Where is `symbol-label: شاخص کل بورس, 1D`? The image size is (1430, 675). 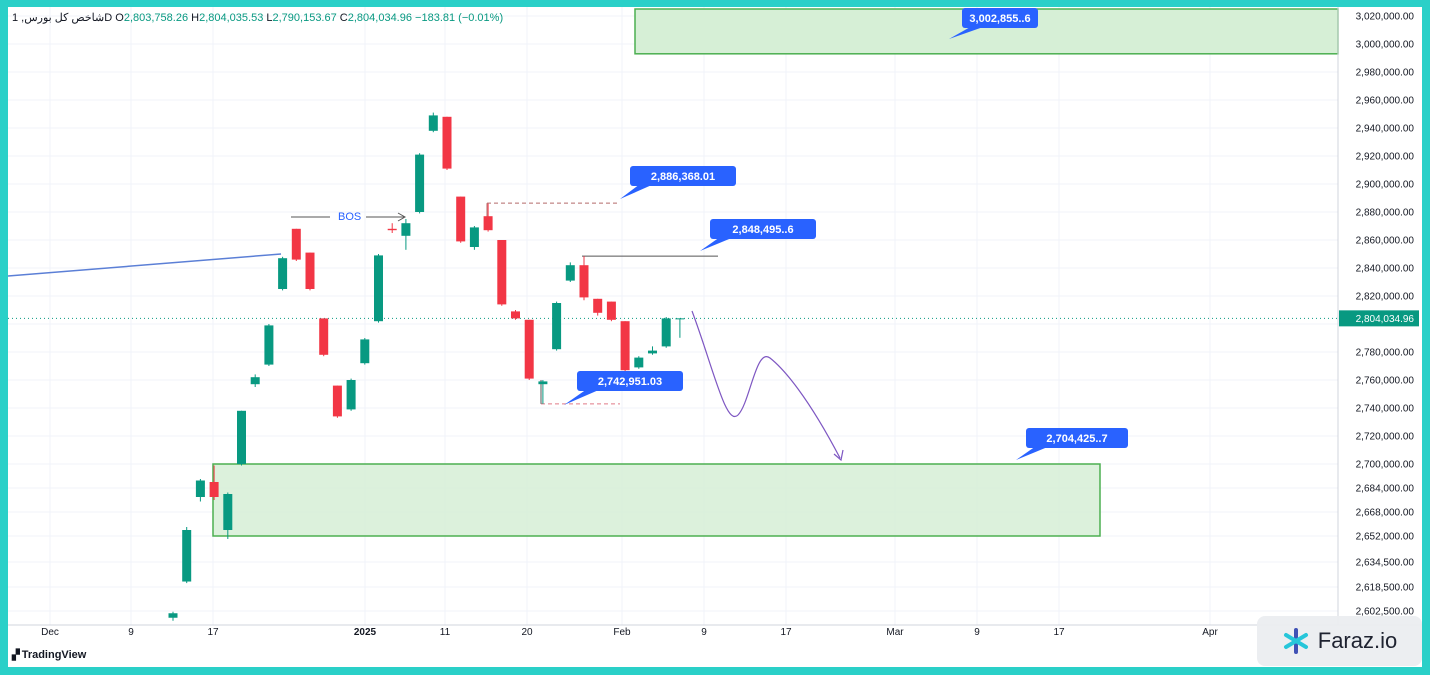 symbol-label: شاخص کل بورس, 1D is located at coordinates (62, 18).